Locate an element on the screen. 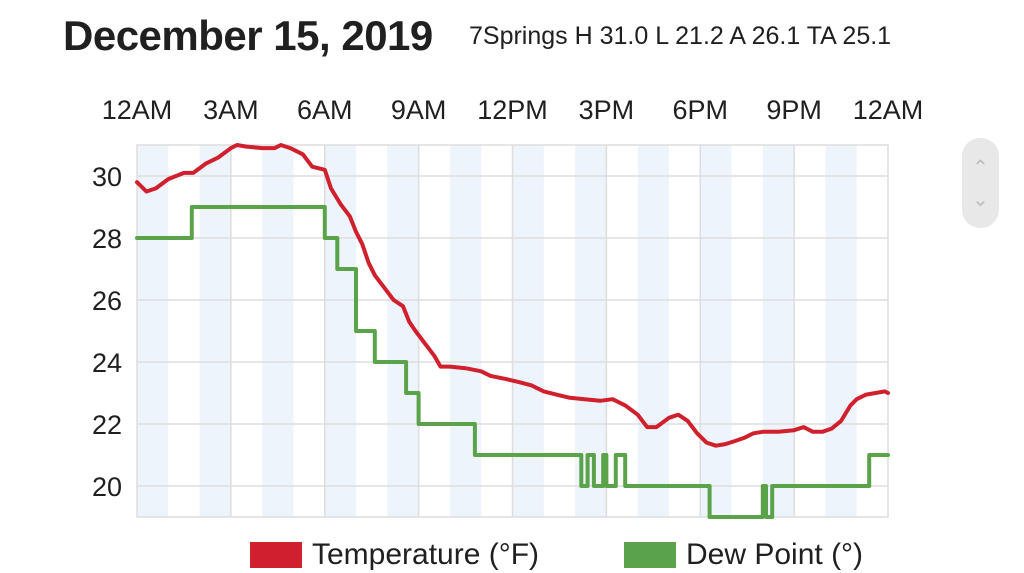 This screenshot has height=573, width=1024. x-tick-label: 3AM is located at coordinates (231, 110).